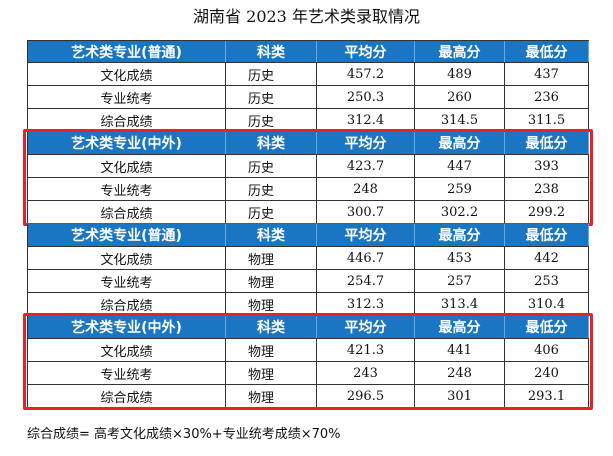  Describe the element at coordinates (366, 258) in the screenshot. I see `avg-cell: 446.7` at that location.